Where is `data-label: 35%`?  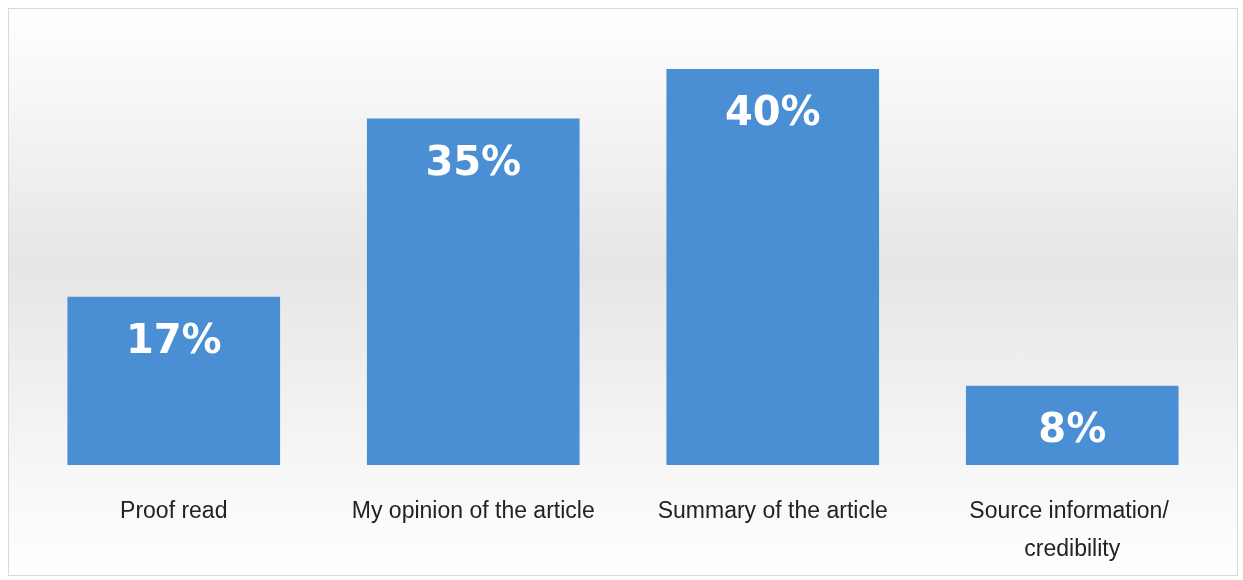 data-label: 35% is located at coordinates (473, 160).